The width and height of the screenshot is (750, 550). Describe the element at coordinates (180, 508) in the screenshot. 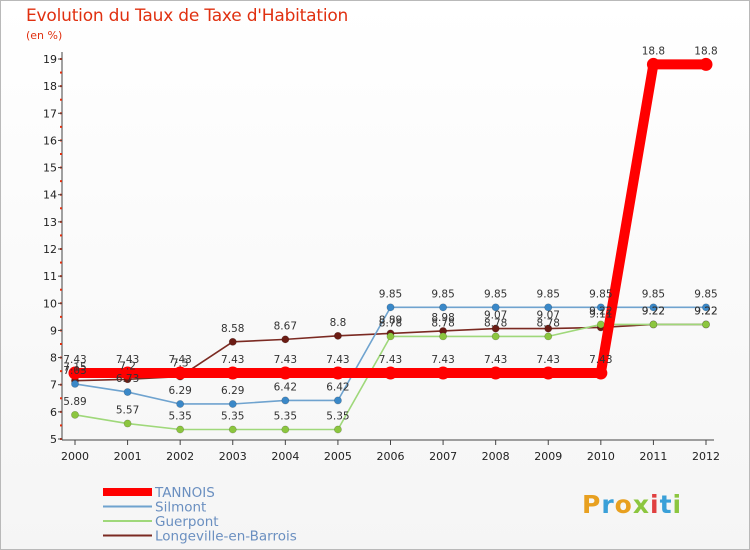

I see `legend-label-silmont: Silmont` at that location.